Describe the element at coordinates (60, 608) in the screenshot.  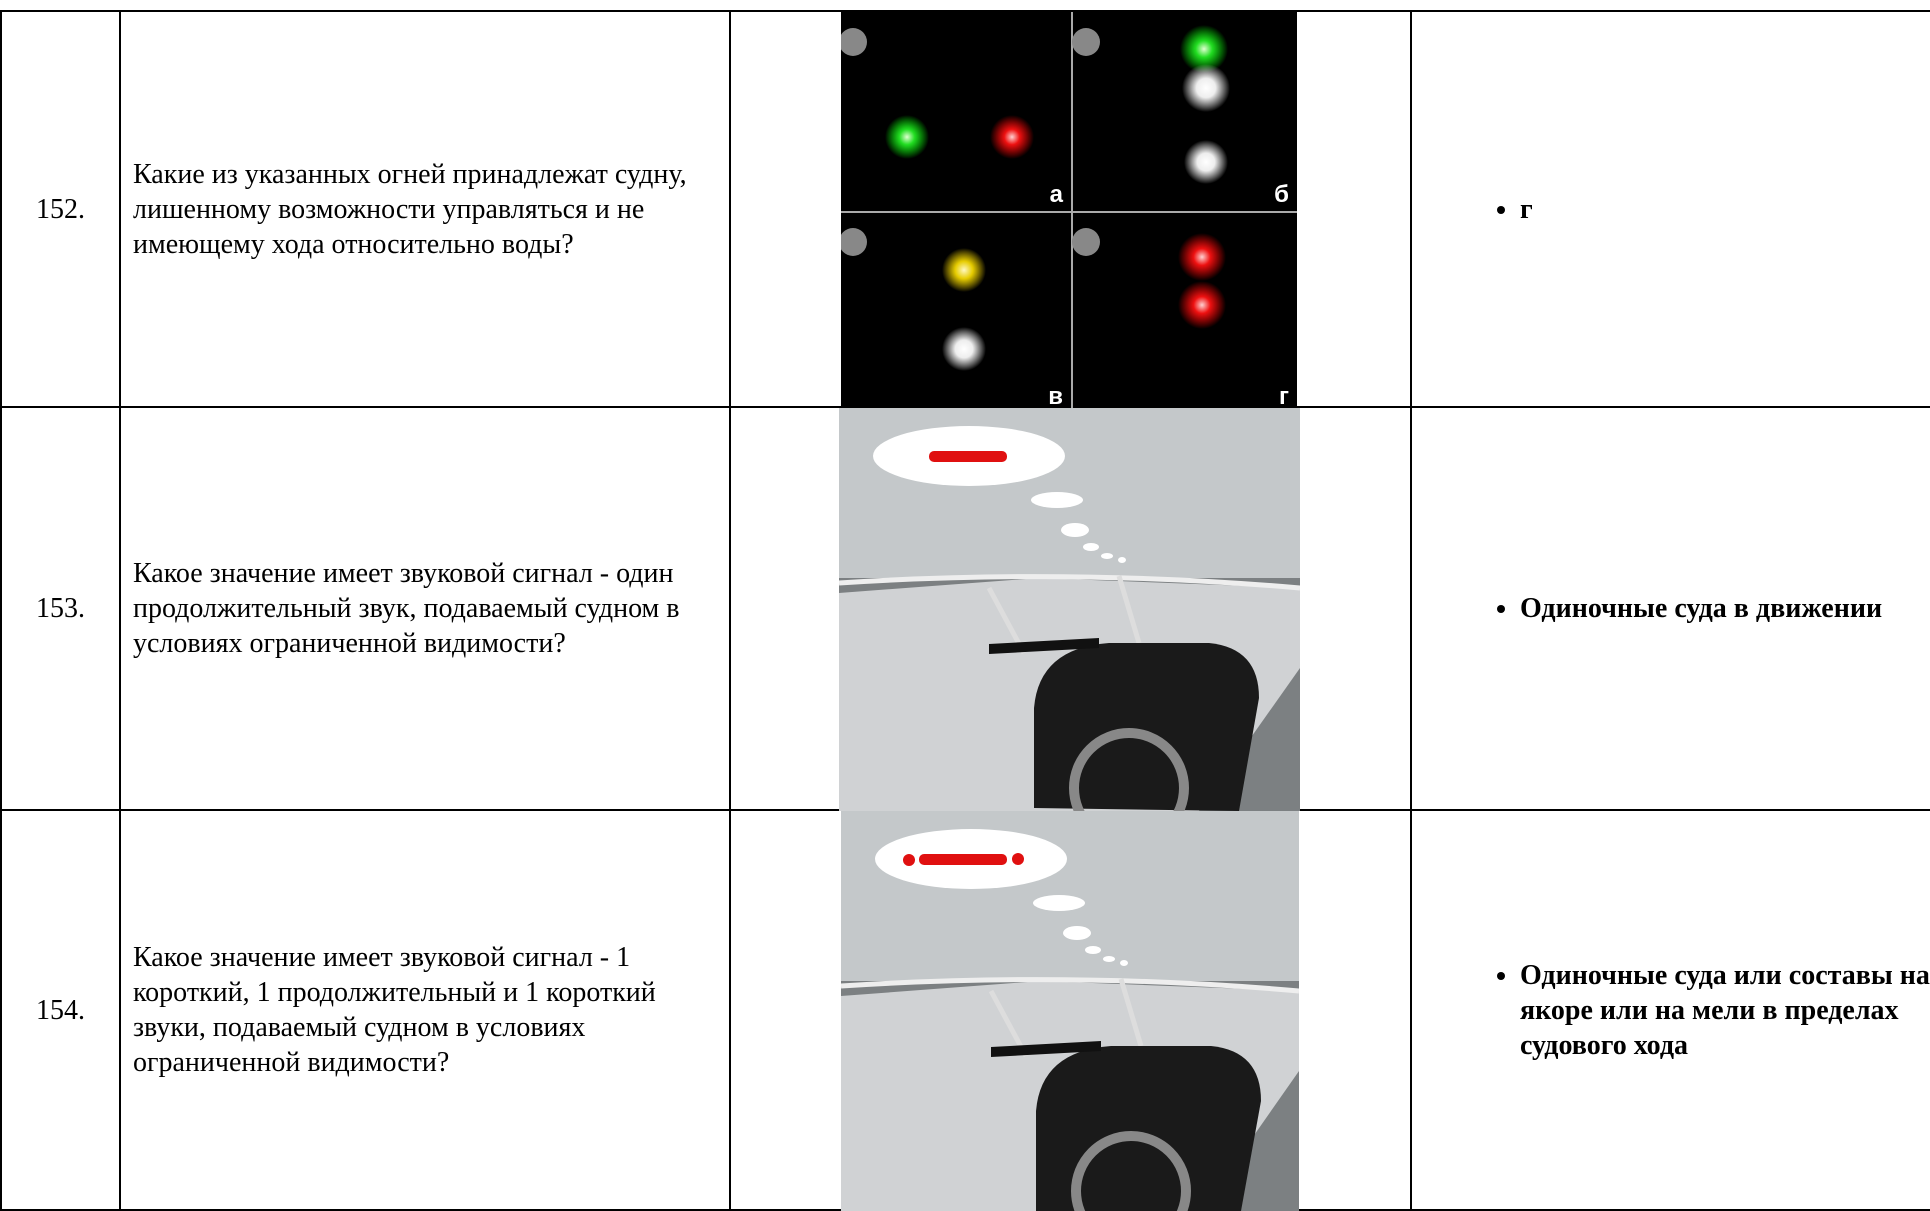
I see `row-number: 153.` at that location.